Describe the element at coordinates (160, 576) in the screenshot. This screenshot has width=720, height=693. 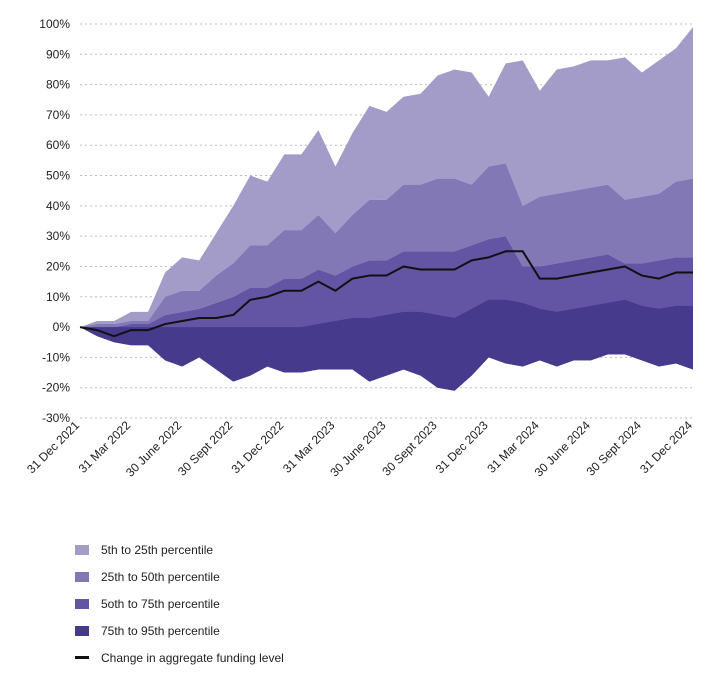
I see `legend-label-25-50: 25th to 50th percentile` at that location.